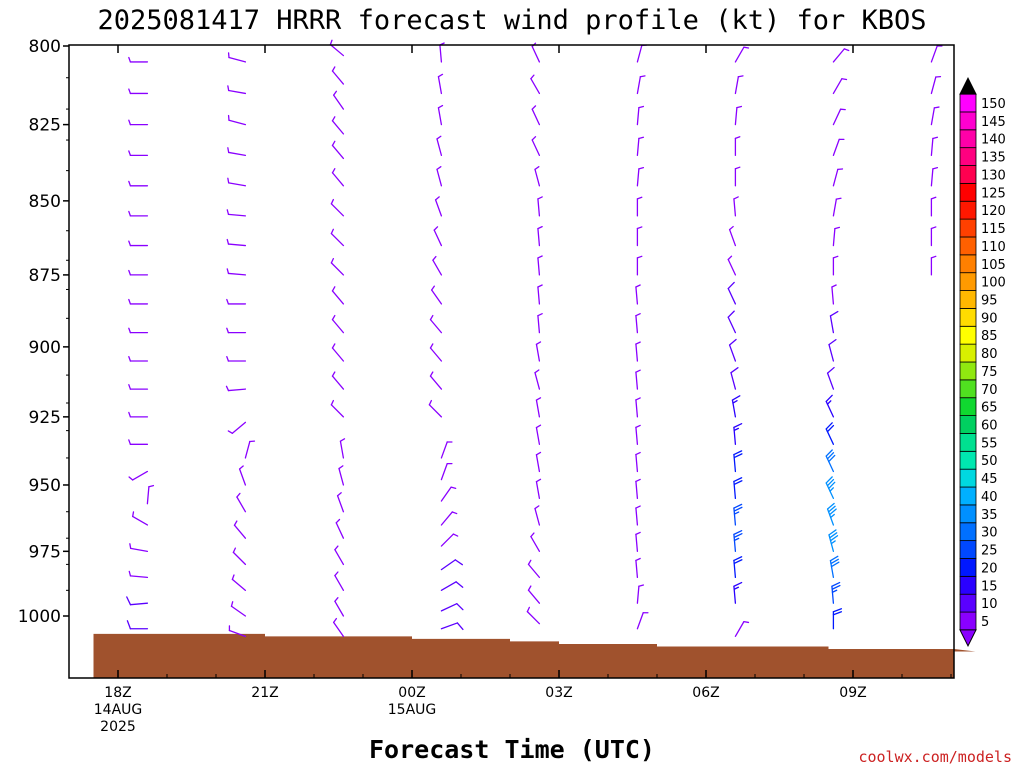 This screenshot has width=1024, height=768. Describe the element at coordinates (989, 336) in the screenshot. I see `colorbar-label: 85` at that location.